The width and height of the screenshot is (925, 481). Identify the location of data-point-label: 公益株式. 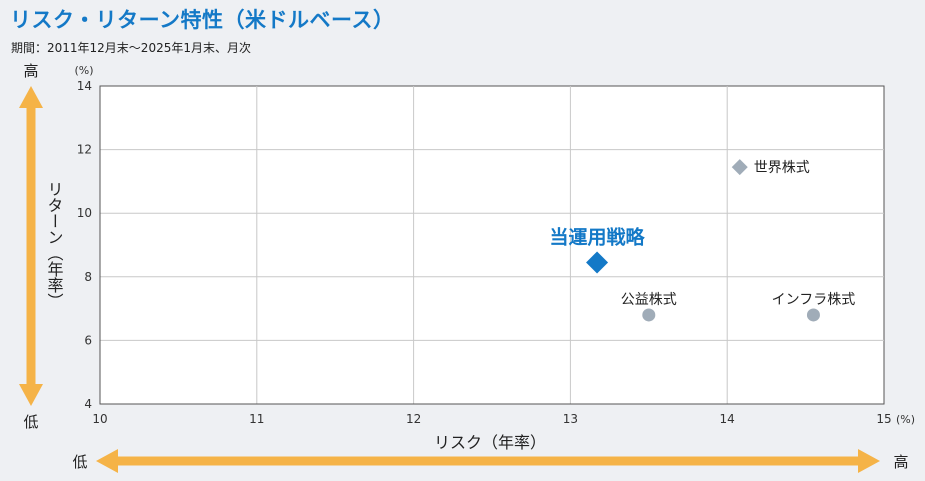
(649, 300).